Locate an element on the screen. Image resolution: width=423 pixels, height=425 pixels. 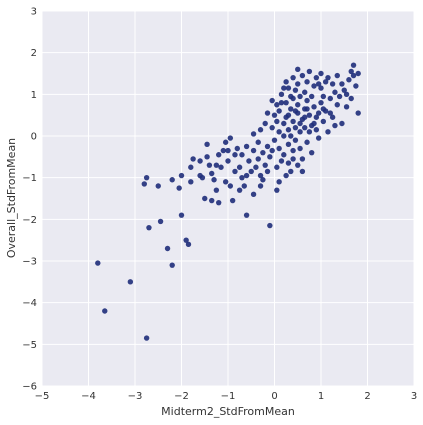
y-axis-title: Overall_StdFromMean is located at coordinates (11, 198).